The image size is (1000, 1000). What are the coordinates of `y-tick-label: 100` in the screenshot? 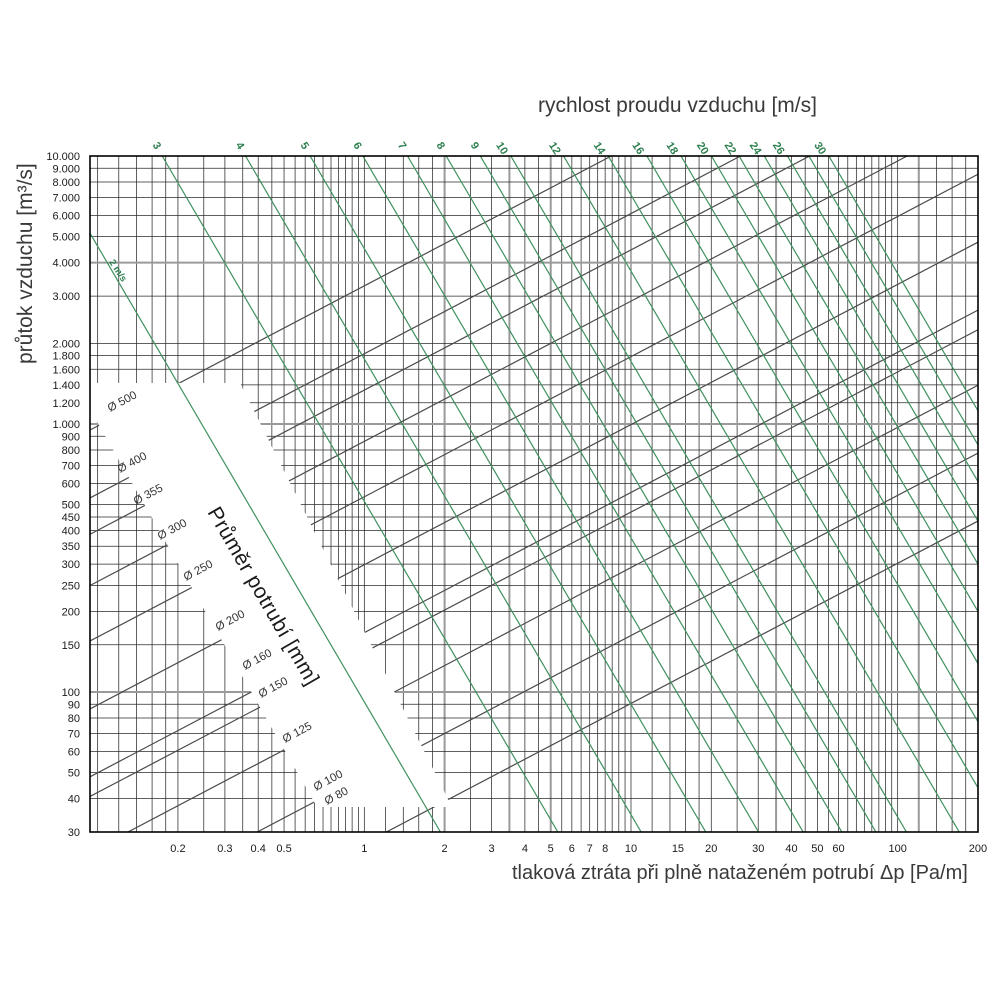 It's located at (71, 693).